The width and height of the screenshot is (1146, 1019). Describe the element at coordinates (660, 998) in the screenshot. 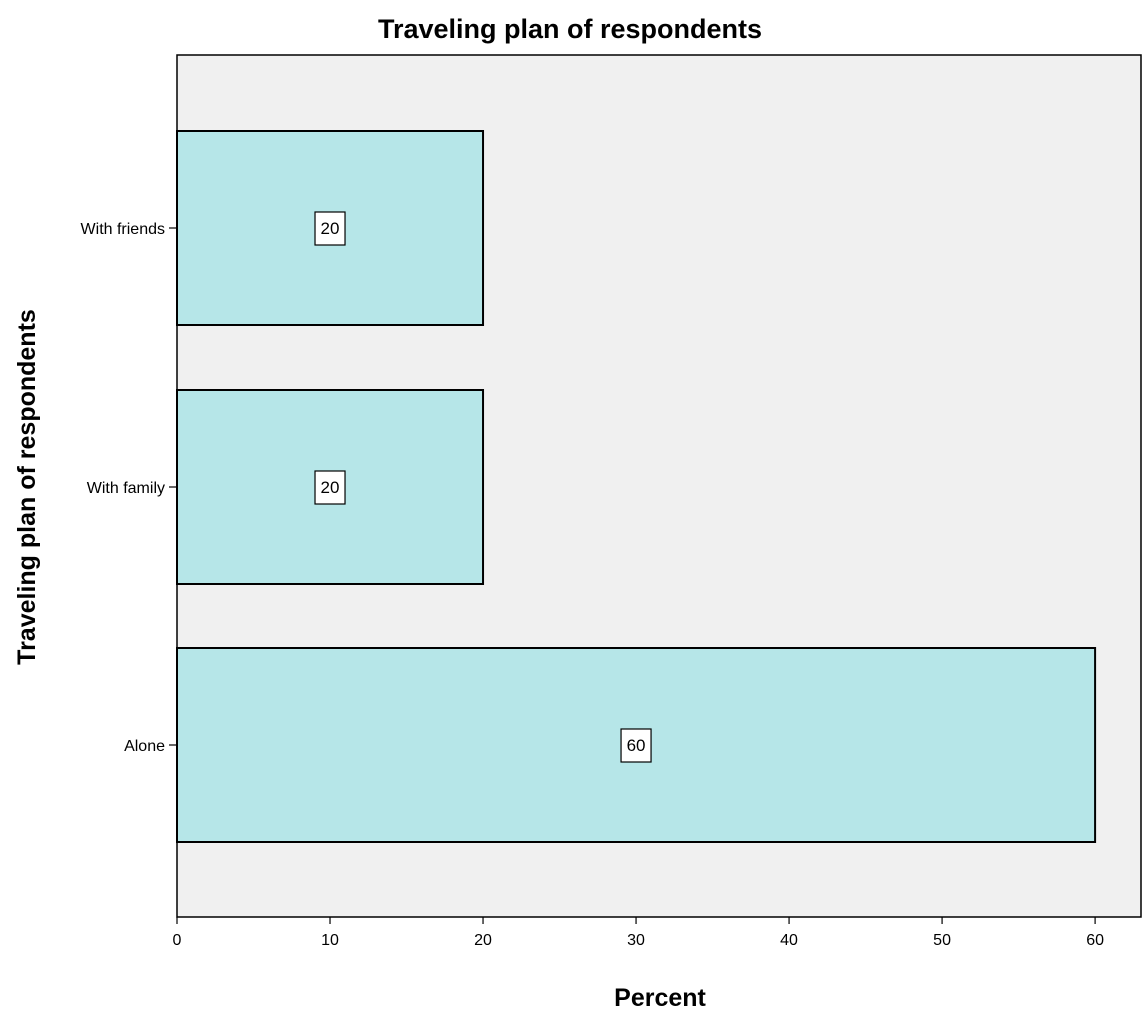

I see `x-axis-title: Percent` at that location.